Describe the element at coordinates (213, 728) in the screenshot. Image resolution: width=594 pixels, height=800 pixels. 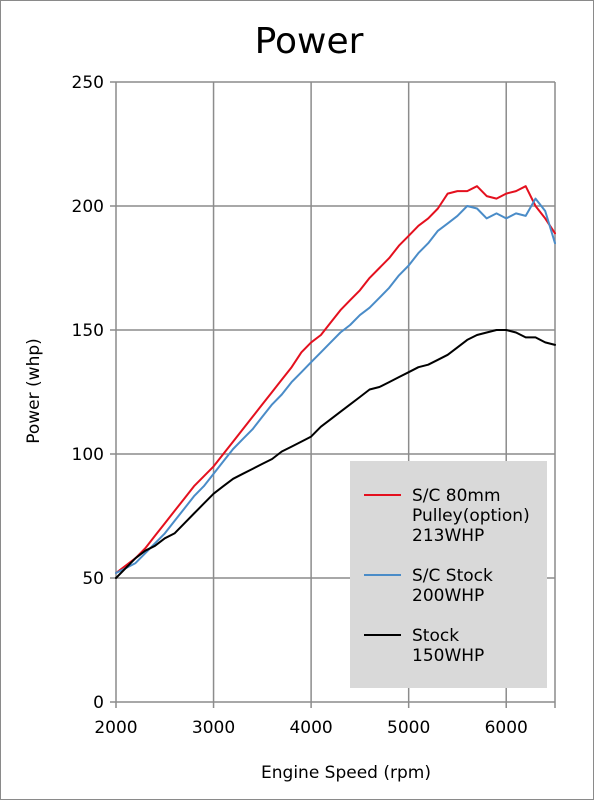
I see `x-tick-label: 3000` at that location.